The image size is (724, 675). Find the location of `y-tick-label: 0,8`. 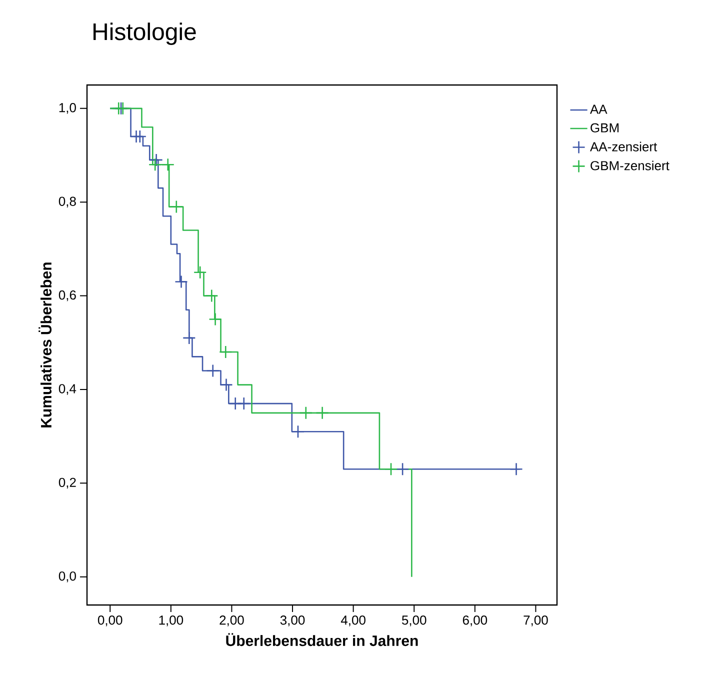

y-tick-label: 0,8 is located at coordinates (67, 202).